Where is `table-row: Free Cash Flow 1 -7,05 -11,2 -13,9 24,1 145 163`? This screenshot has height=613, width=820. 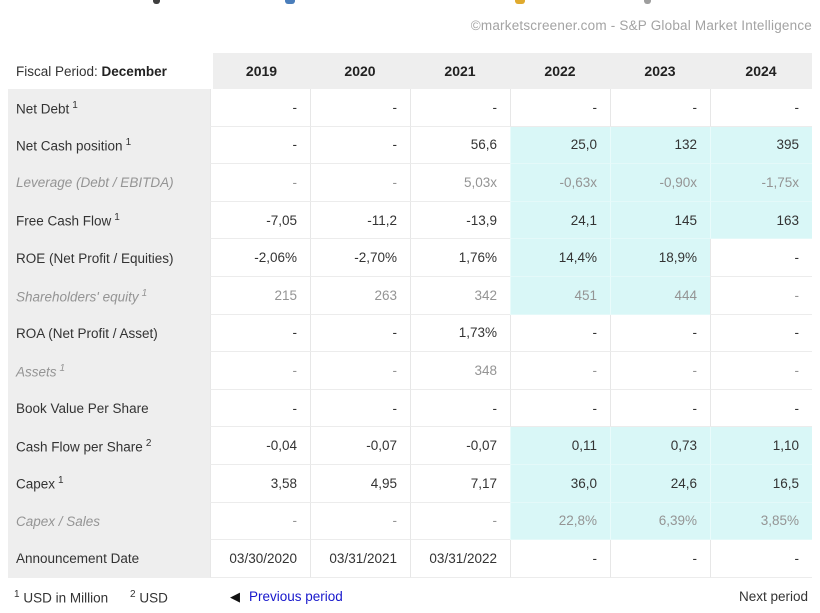 table-row: Free Cash Flow 1 -7,05 -11,2 -13,9 24,1 145 163 is located at coordinates (410, 220).